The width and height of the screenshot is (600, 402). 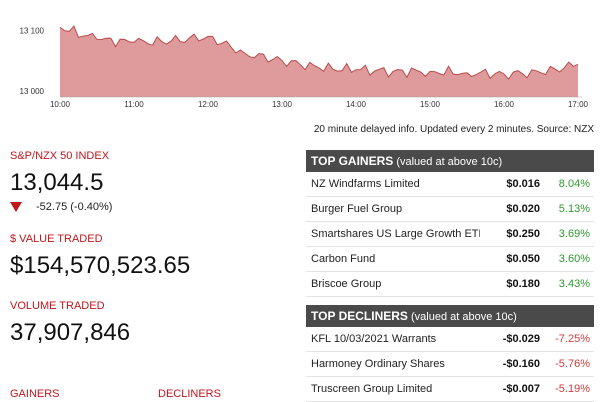 What do you see at coordinates (343, 259) in the screenshot?
I see `stock-name: Carbon Fund` at bounding box center [343, 259].